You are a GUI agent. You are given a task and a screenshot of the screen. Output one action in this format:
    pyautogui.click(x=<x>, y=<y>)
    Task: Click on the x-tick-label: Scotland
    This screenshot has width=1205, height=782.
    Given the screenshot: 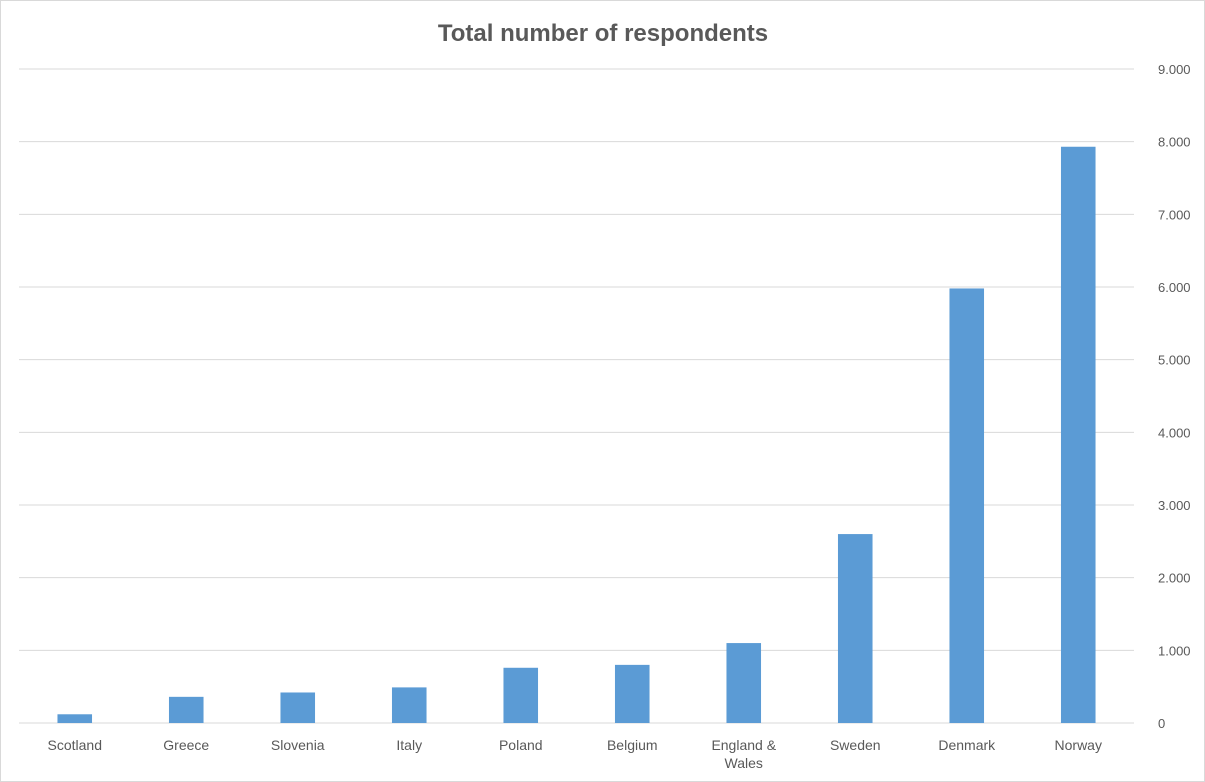 What is the action you would take?
    pyautogui.click(x=75, y=745)
    